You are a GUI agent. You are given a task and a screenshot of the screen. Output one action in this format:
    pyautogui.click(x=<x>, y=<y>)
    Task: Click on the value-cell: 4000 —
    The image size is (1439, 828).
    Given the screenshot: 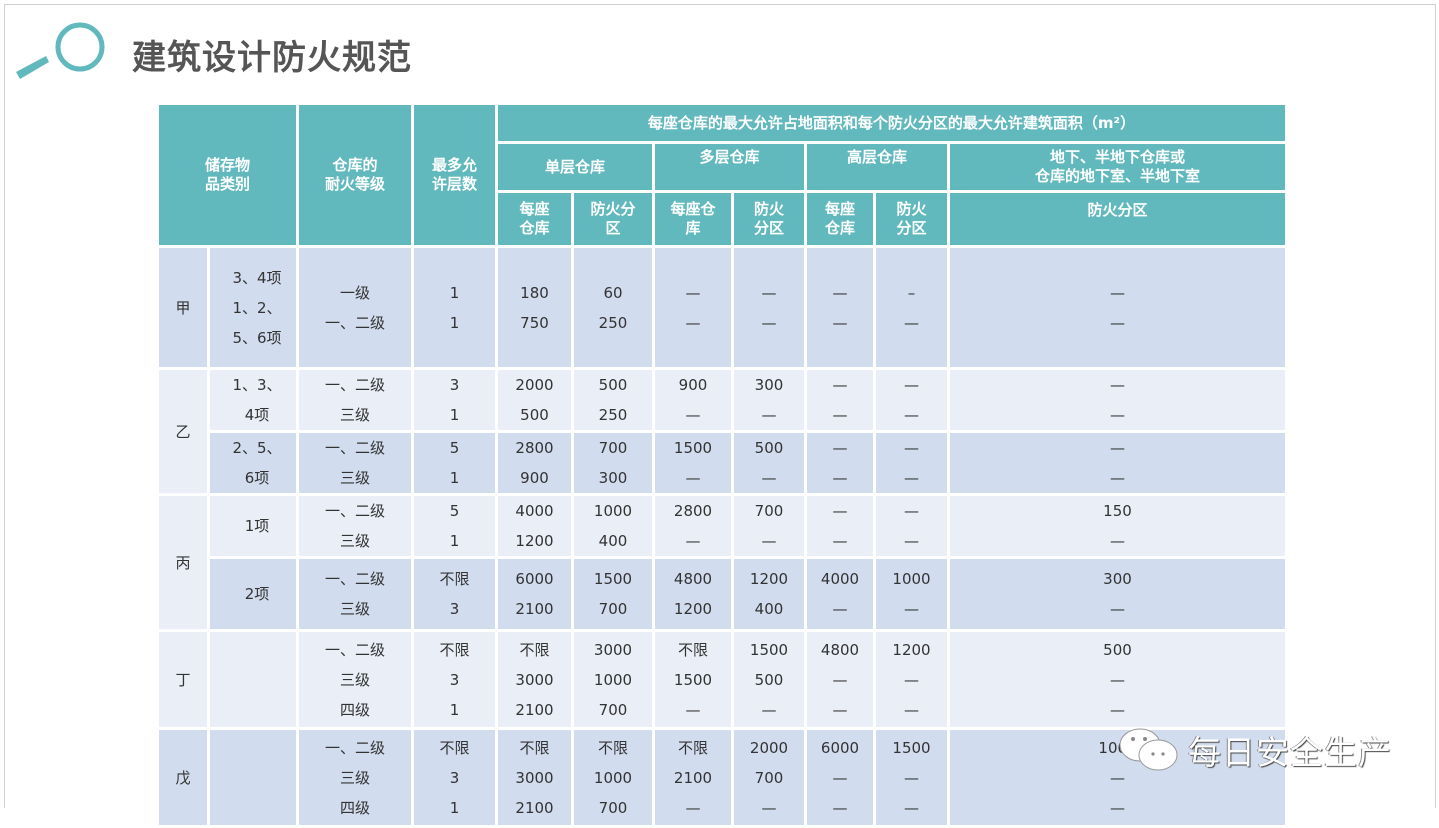 What is the action you would take?
    pyautogui.click(x=840, y=594)
    